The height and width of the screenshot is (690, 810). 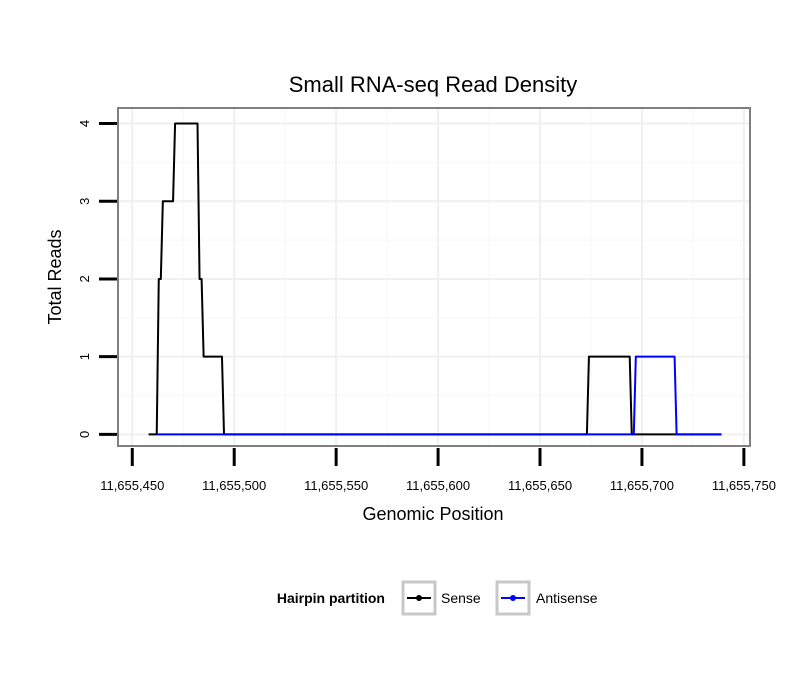 I want to click on legend-item-sense: Sense, so click(x=441, y=598).